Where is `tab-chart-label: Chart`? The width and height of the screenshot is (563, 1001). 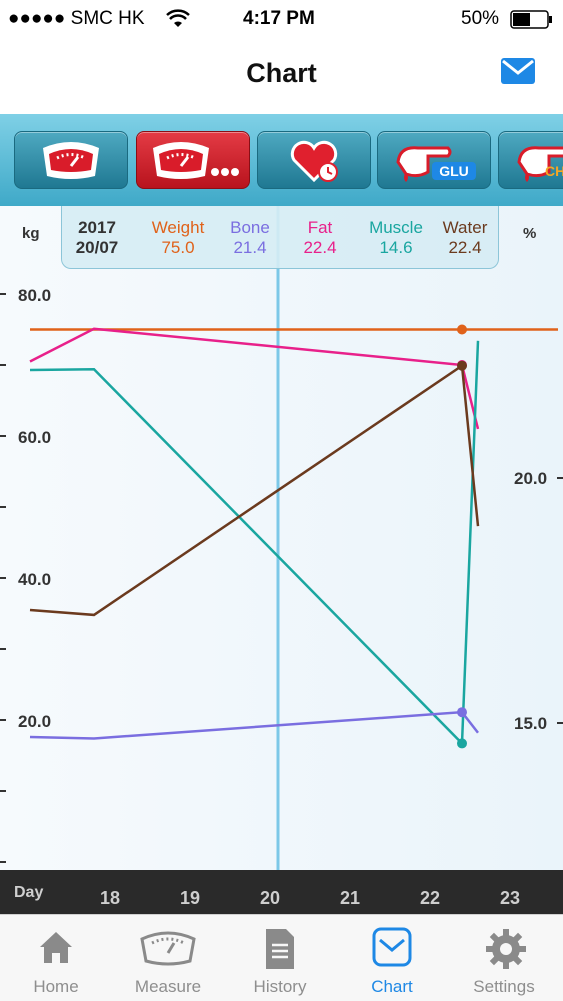 tab-chart-label: Chart is located at coordinates (392, 986).